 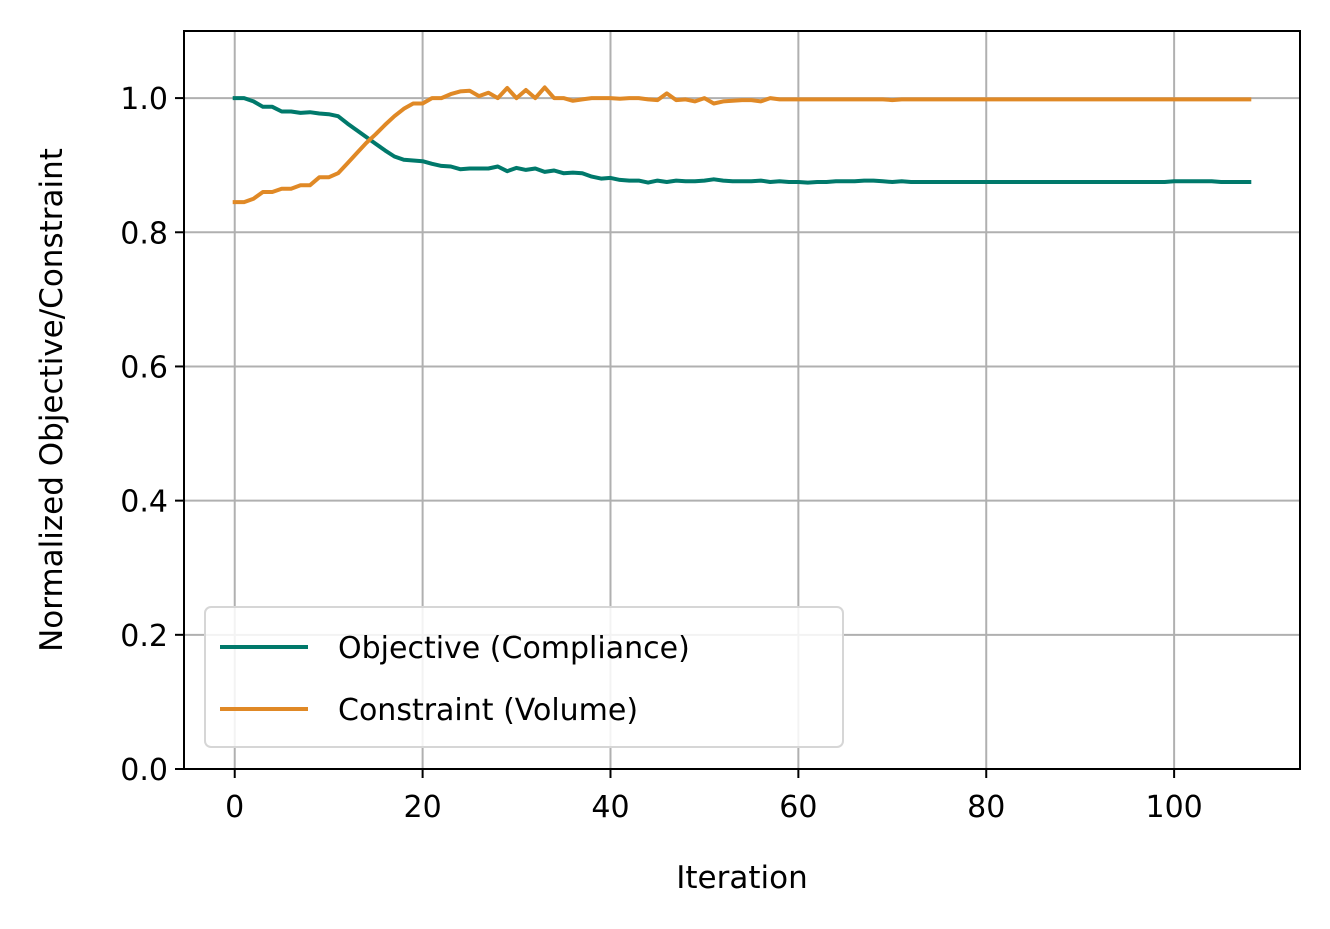 I want to click on y-tick-label: 0.8, so click(x=144, y=233).